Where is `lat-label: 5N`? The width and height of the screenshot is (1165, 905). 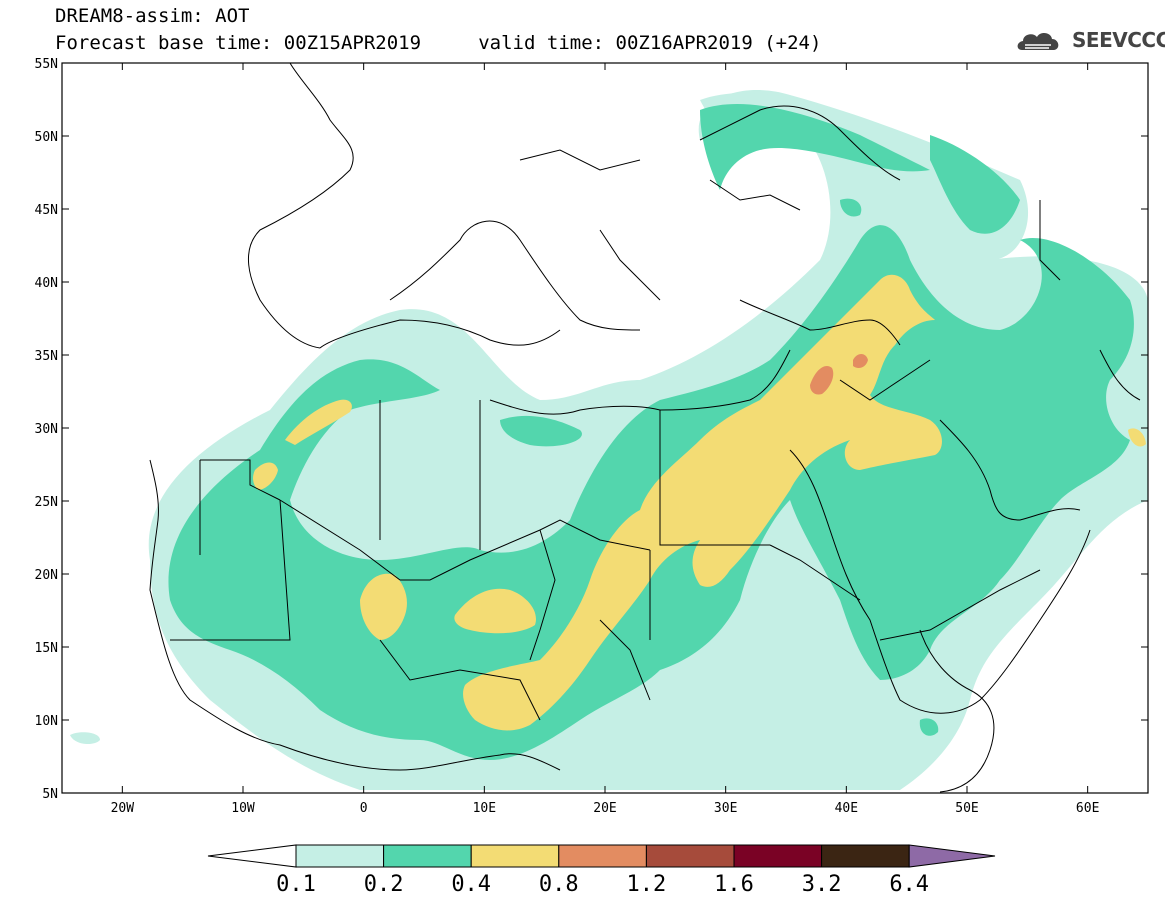 lat-label: 5N is located at coordinates (50, 794).